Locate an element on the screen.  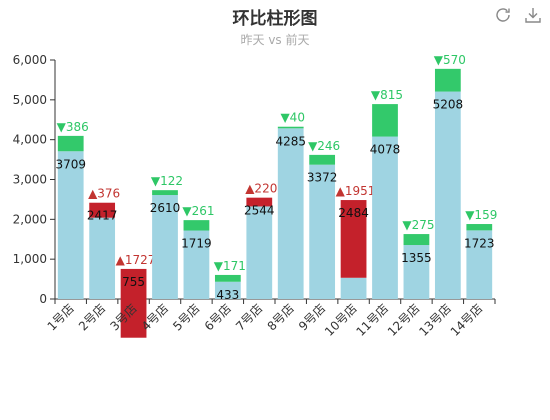
x-tick-label: 2号店 is located at coordinates (92, 317).